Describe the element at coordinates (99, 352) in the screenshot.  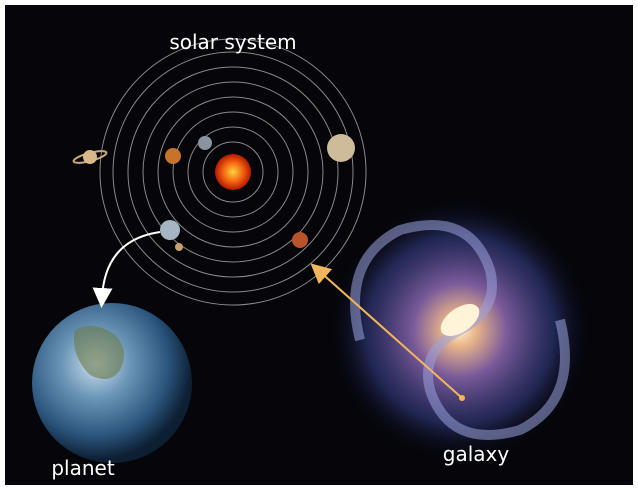
I see `continent` at that location.